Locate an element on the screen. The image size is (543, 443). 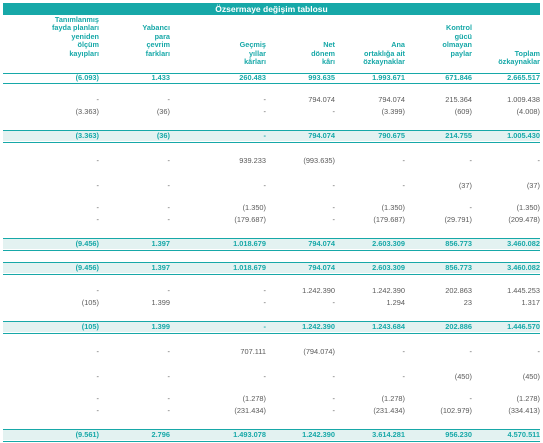
table-title: Özsermaye değişim tablosu is located at coordinates (271, 9).